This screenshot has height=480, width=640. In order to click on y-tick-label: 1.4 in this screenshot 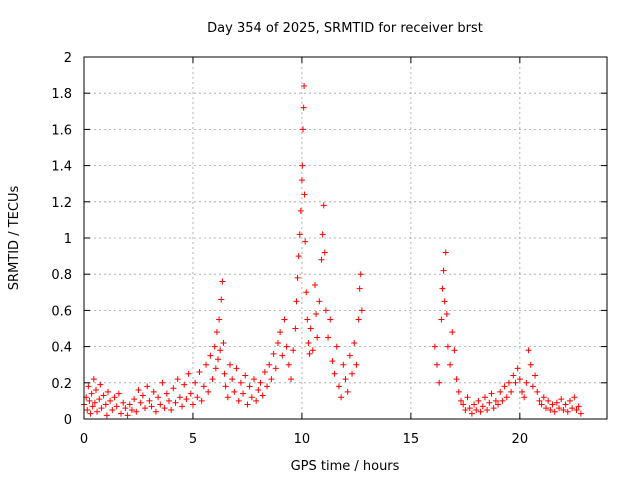, I will do `click(61, 167)`.